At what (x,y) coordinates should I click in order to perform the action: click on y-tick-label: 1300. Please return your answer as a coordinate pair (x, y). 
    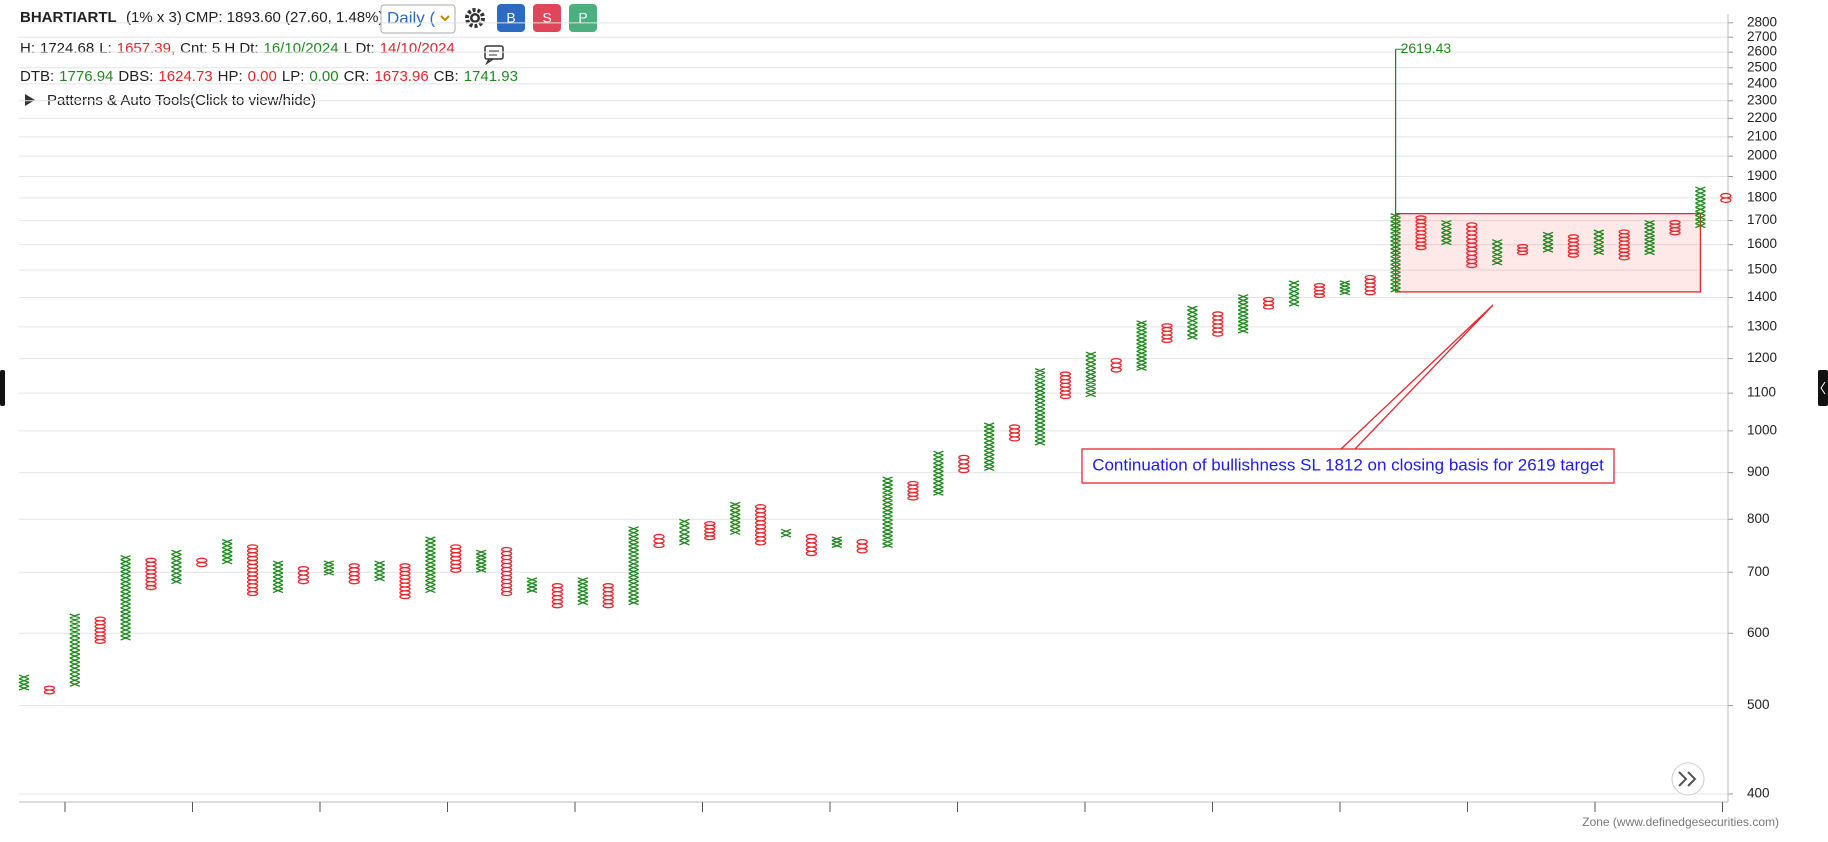
    Looking at the image, I should click on (1762, 325).